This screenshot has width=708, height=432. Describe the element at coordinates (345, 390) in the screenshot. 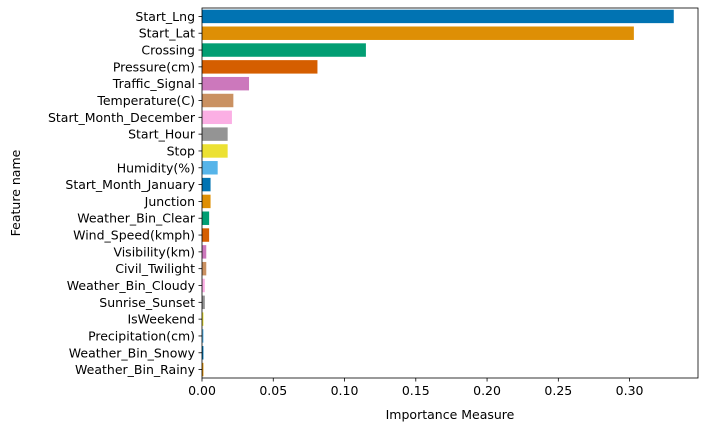

I see `x-tick-label: 0.10` at that location.